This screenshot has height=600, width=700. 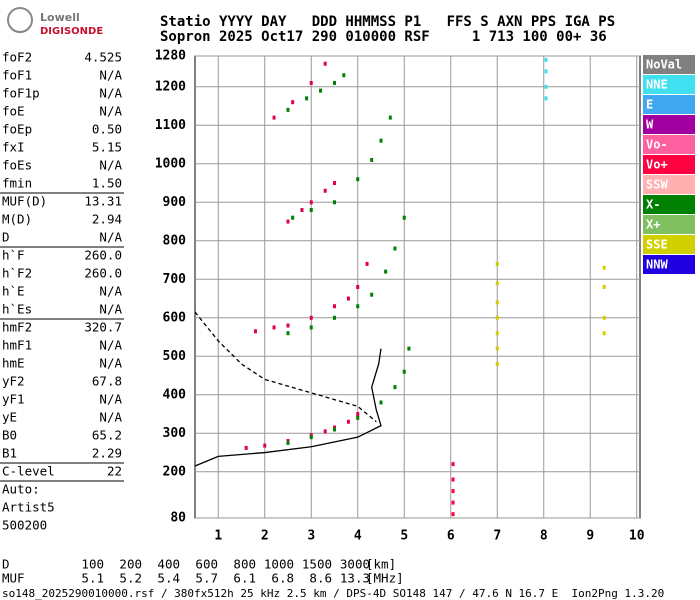 I want to click on operator: Auto:, so click(x=21, y=489).